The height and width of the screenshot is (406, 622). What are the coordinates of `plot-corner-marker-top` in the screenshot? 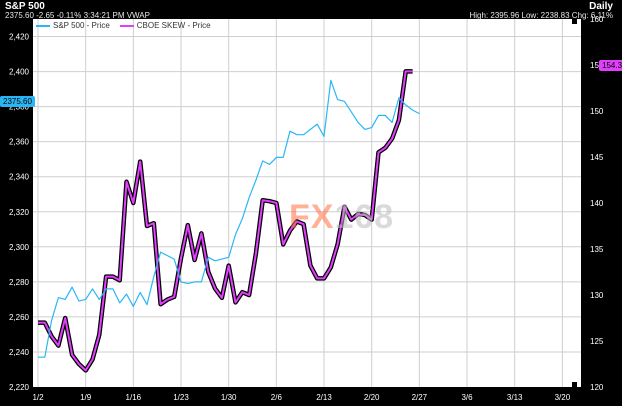 It's located at (574, 21).